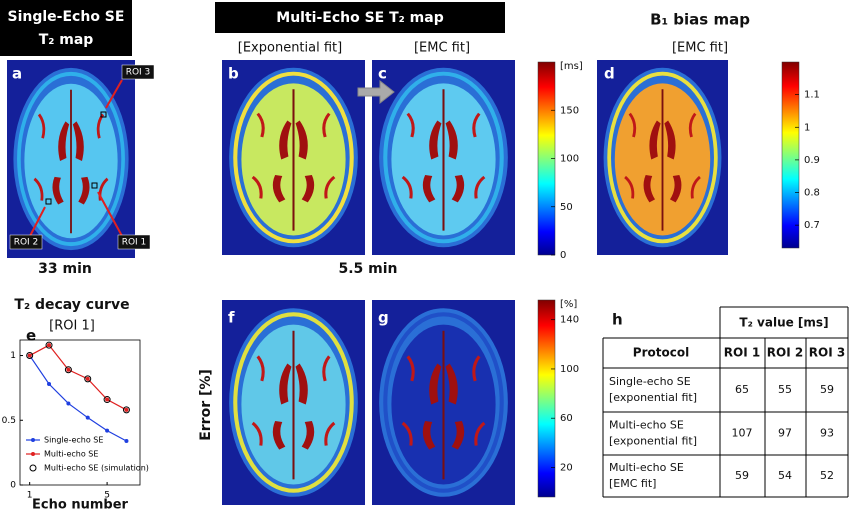 This screenshot has width=850, height=514. What do you see at coordinates (661, 353) in the screenshot?
I see `table-header: Protocol` at bounding box center [661, 353].